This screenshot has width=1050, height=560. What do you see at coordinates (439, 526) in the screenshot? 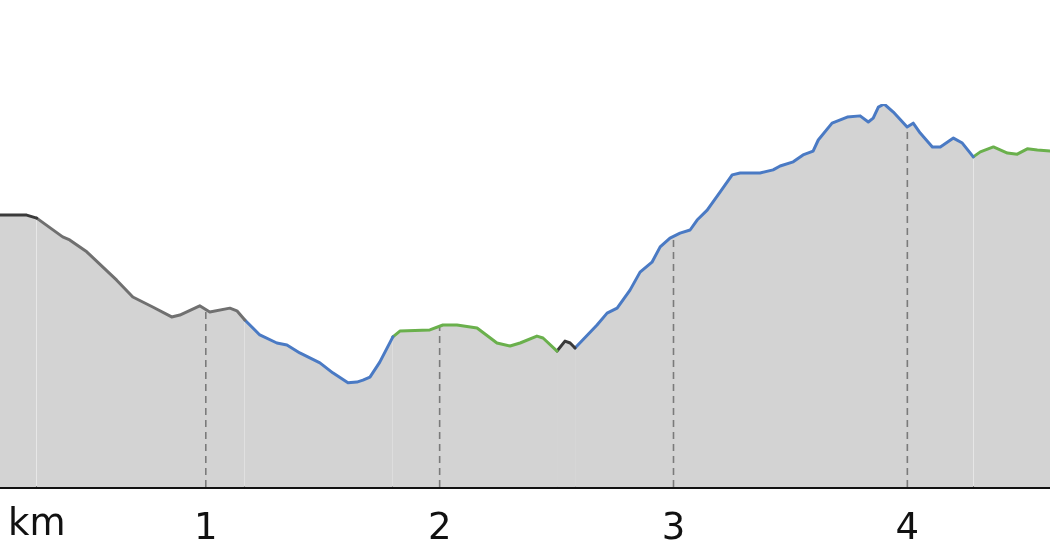
I see `x-tick-label: 2` at bounding box center [439, 526].